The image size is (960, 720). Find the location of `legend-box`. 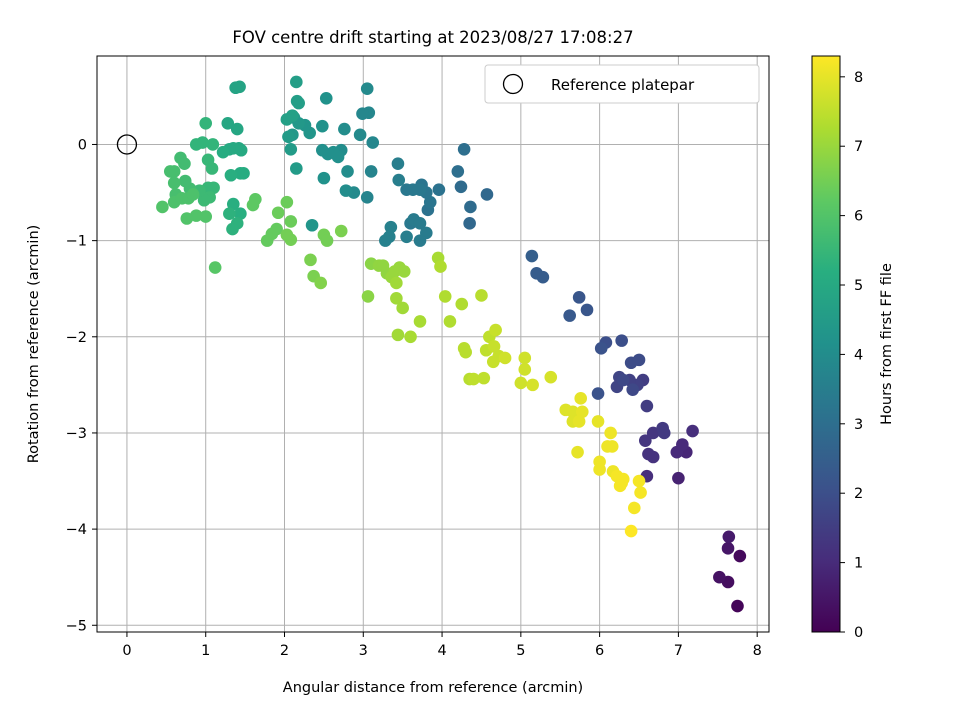

legend-box is located at coordinates (622, 84).